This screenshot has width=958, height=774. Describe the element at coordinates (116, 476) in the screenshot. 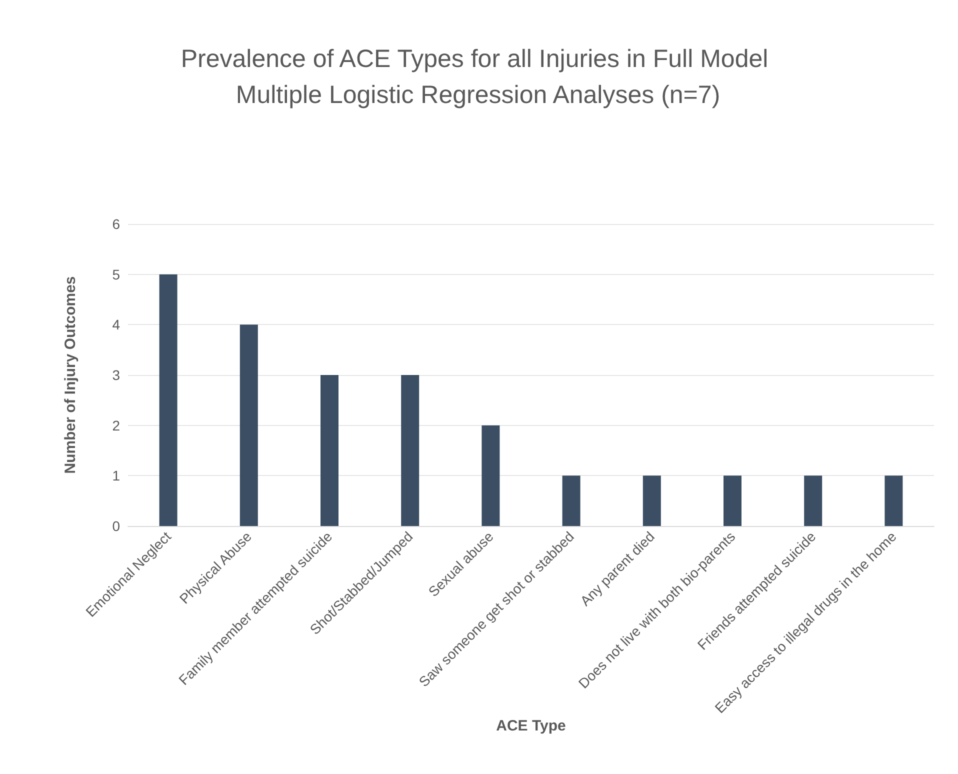

I see `y-tick-label: 1` at that location.